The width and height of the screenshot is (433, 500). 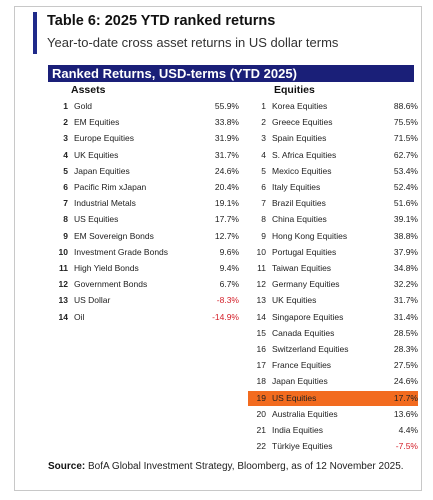 I want to click on asset-row: 3 Europe Equities 31.9%, so click(x=144, y=138).